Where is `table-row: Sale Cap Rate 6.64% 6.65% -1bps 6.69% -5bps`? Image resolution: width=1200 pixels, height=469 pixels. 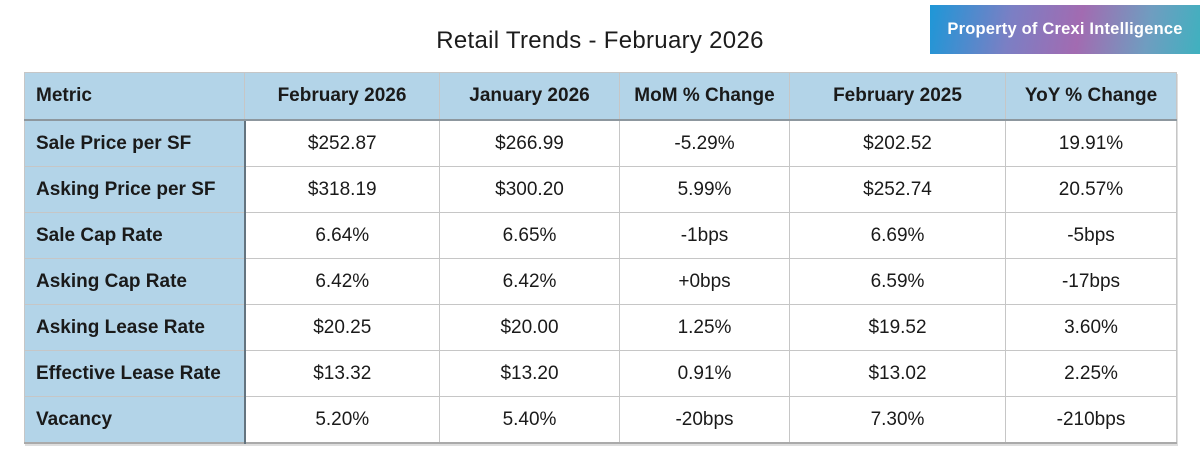
table-row: Sale Cap Rate 6.64% 6.65% -1bps 6.69% -5bps is located at coordinates (600, 235).